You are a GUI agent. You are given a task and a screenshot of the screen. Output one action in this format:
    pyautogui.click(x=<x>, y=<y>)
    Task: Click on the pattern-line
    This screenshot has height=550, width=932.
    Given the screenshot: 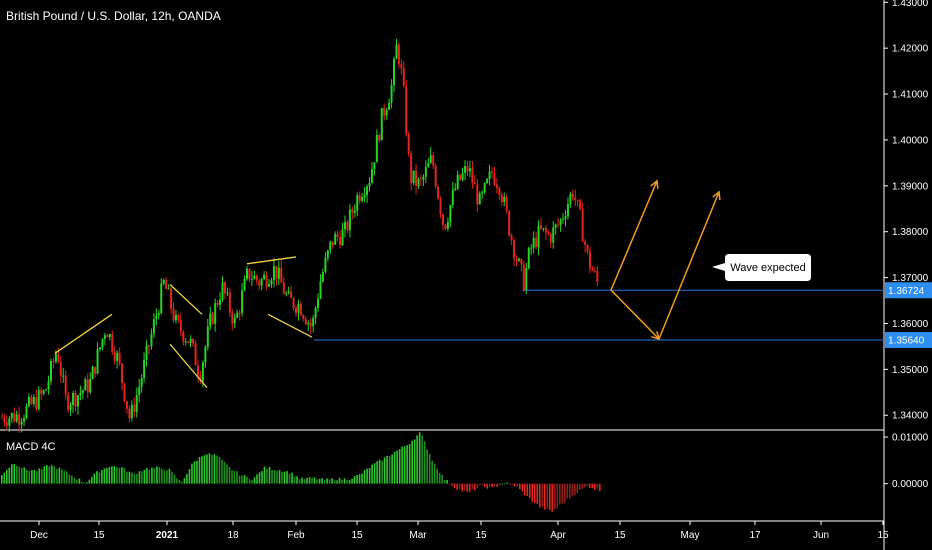 What is the action you would take?
    pyautogui.click(x=271, y=260)
    